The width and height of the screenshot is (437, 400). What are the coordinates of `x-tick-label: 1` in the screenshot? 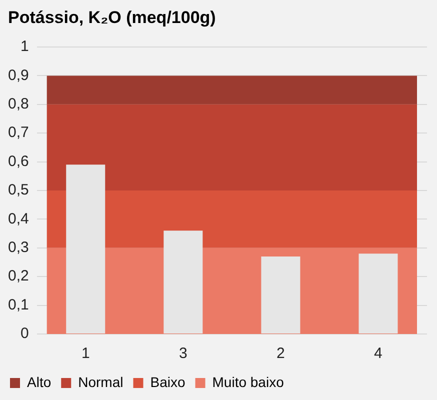 It's located at (85, 353).